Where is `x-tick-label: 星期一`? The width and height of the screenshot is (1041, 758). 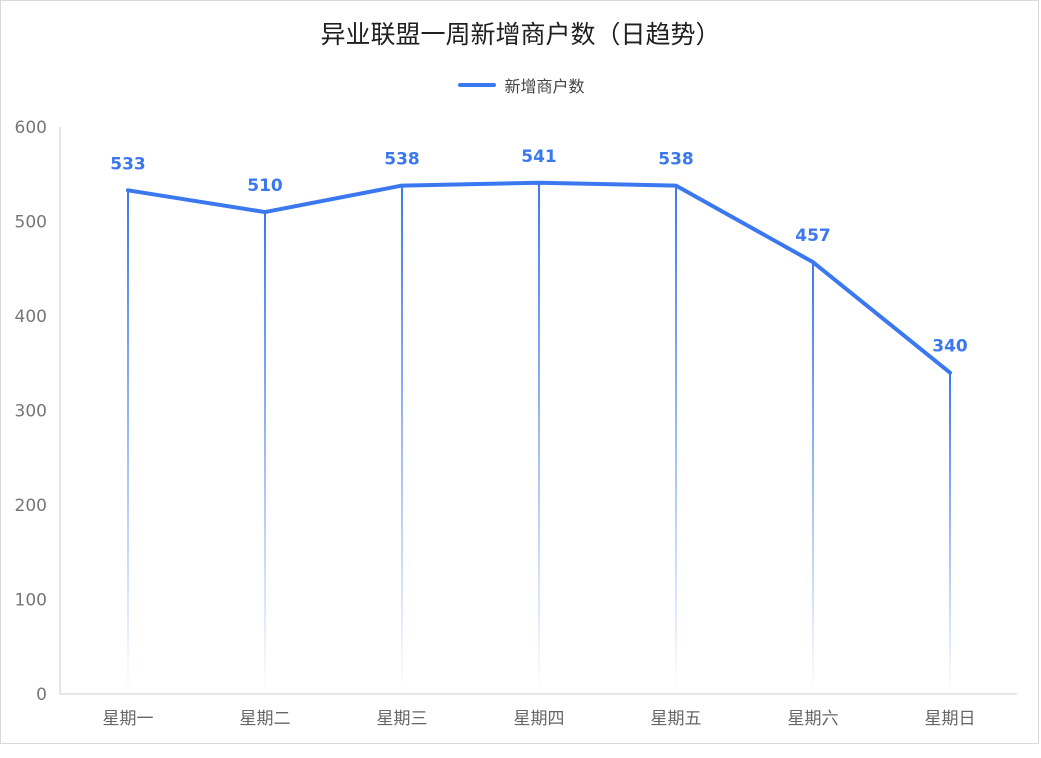 x-tick-label: 星期一 is located at coordinates (128, 719).